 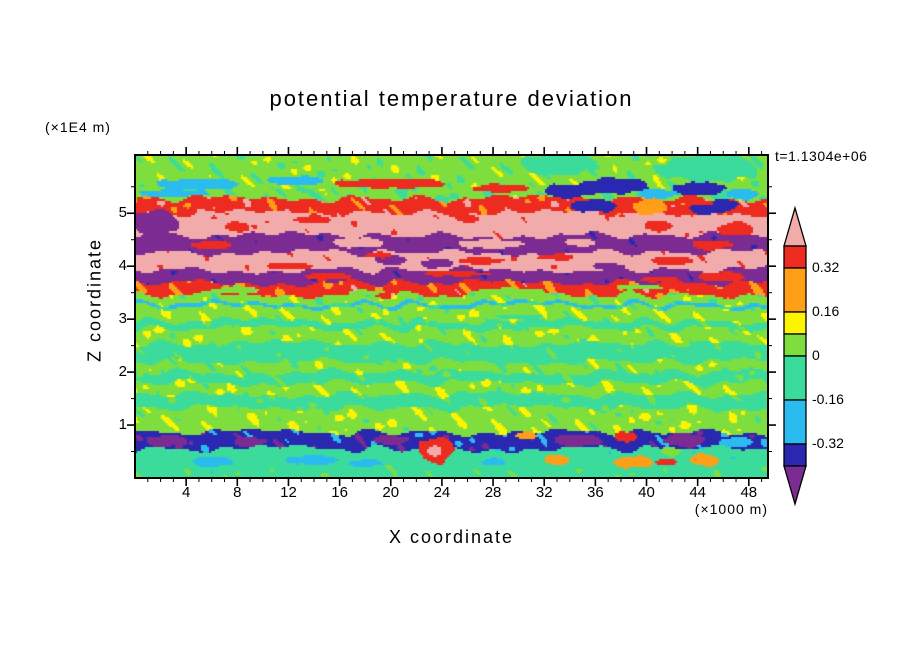 What do you see at coordinates (595, 492) in the screenshot?
I see `x-tick-label: 36` at bounding box center [595, 492].